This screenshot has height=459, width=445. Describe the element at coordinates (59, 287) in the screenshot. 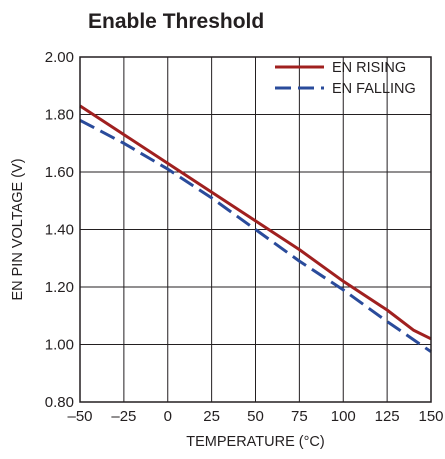

I see `y-tick-label: 1.20` at that location.